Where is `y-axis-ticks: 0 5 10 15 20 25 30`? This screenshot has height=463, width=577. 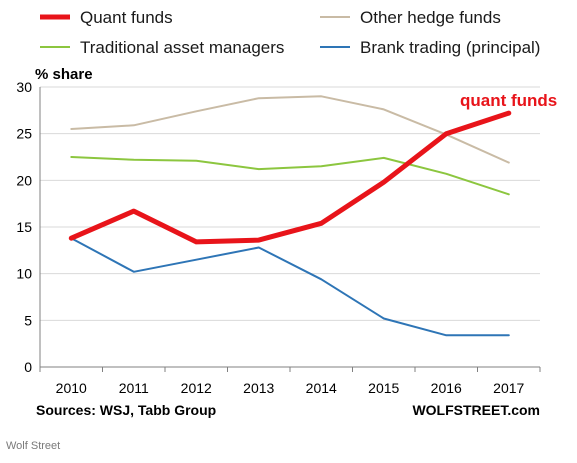
y-axis-ticks: 0 5 10 15 20 25 30 is located at coordinates (24, 227).